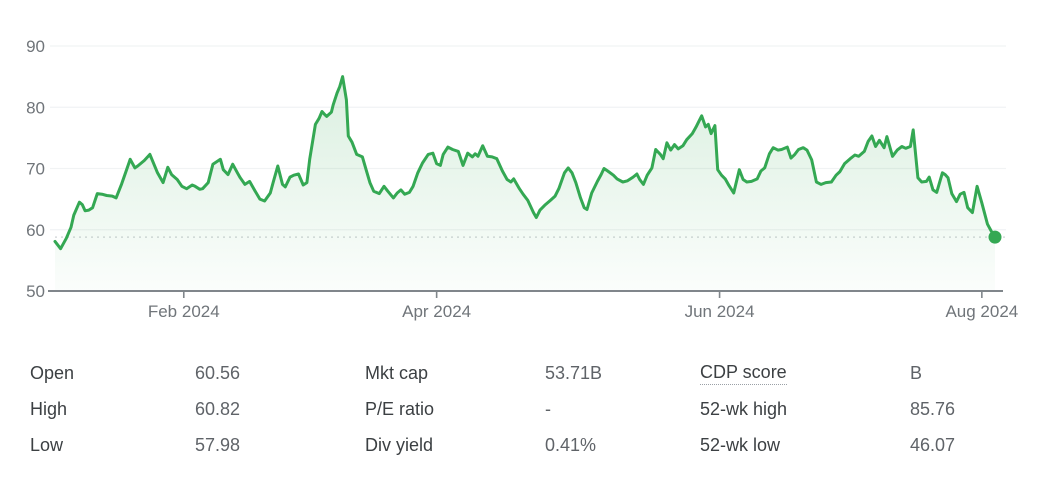  What do you see at coordinates (397, 372) in the screenshot?
I see `stat-label-mkt-cap: Mkt cap` at bounding box center [397, 372].